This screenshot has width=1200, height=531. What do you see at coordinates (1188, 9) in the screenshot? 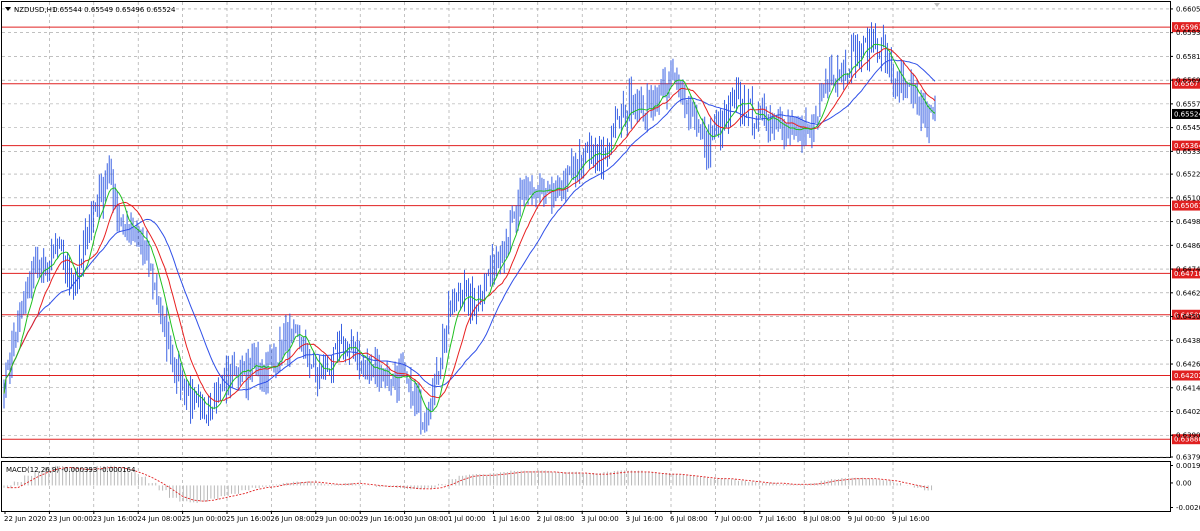
I see `y-tick-label: 0.66055` at bounding box center [1188, 9].